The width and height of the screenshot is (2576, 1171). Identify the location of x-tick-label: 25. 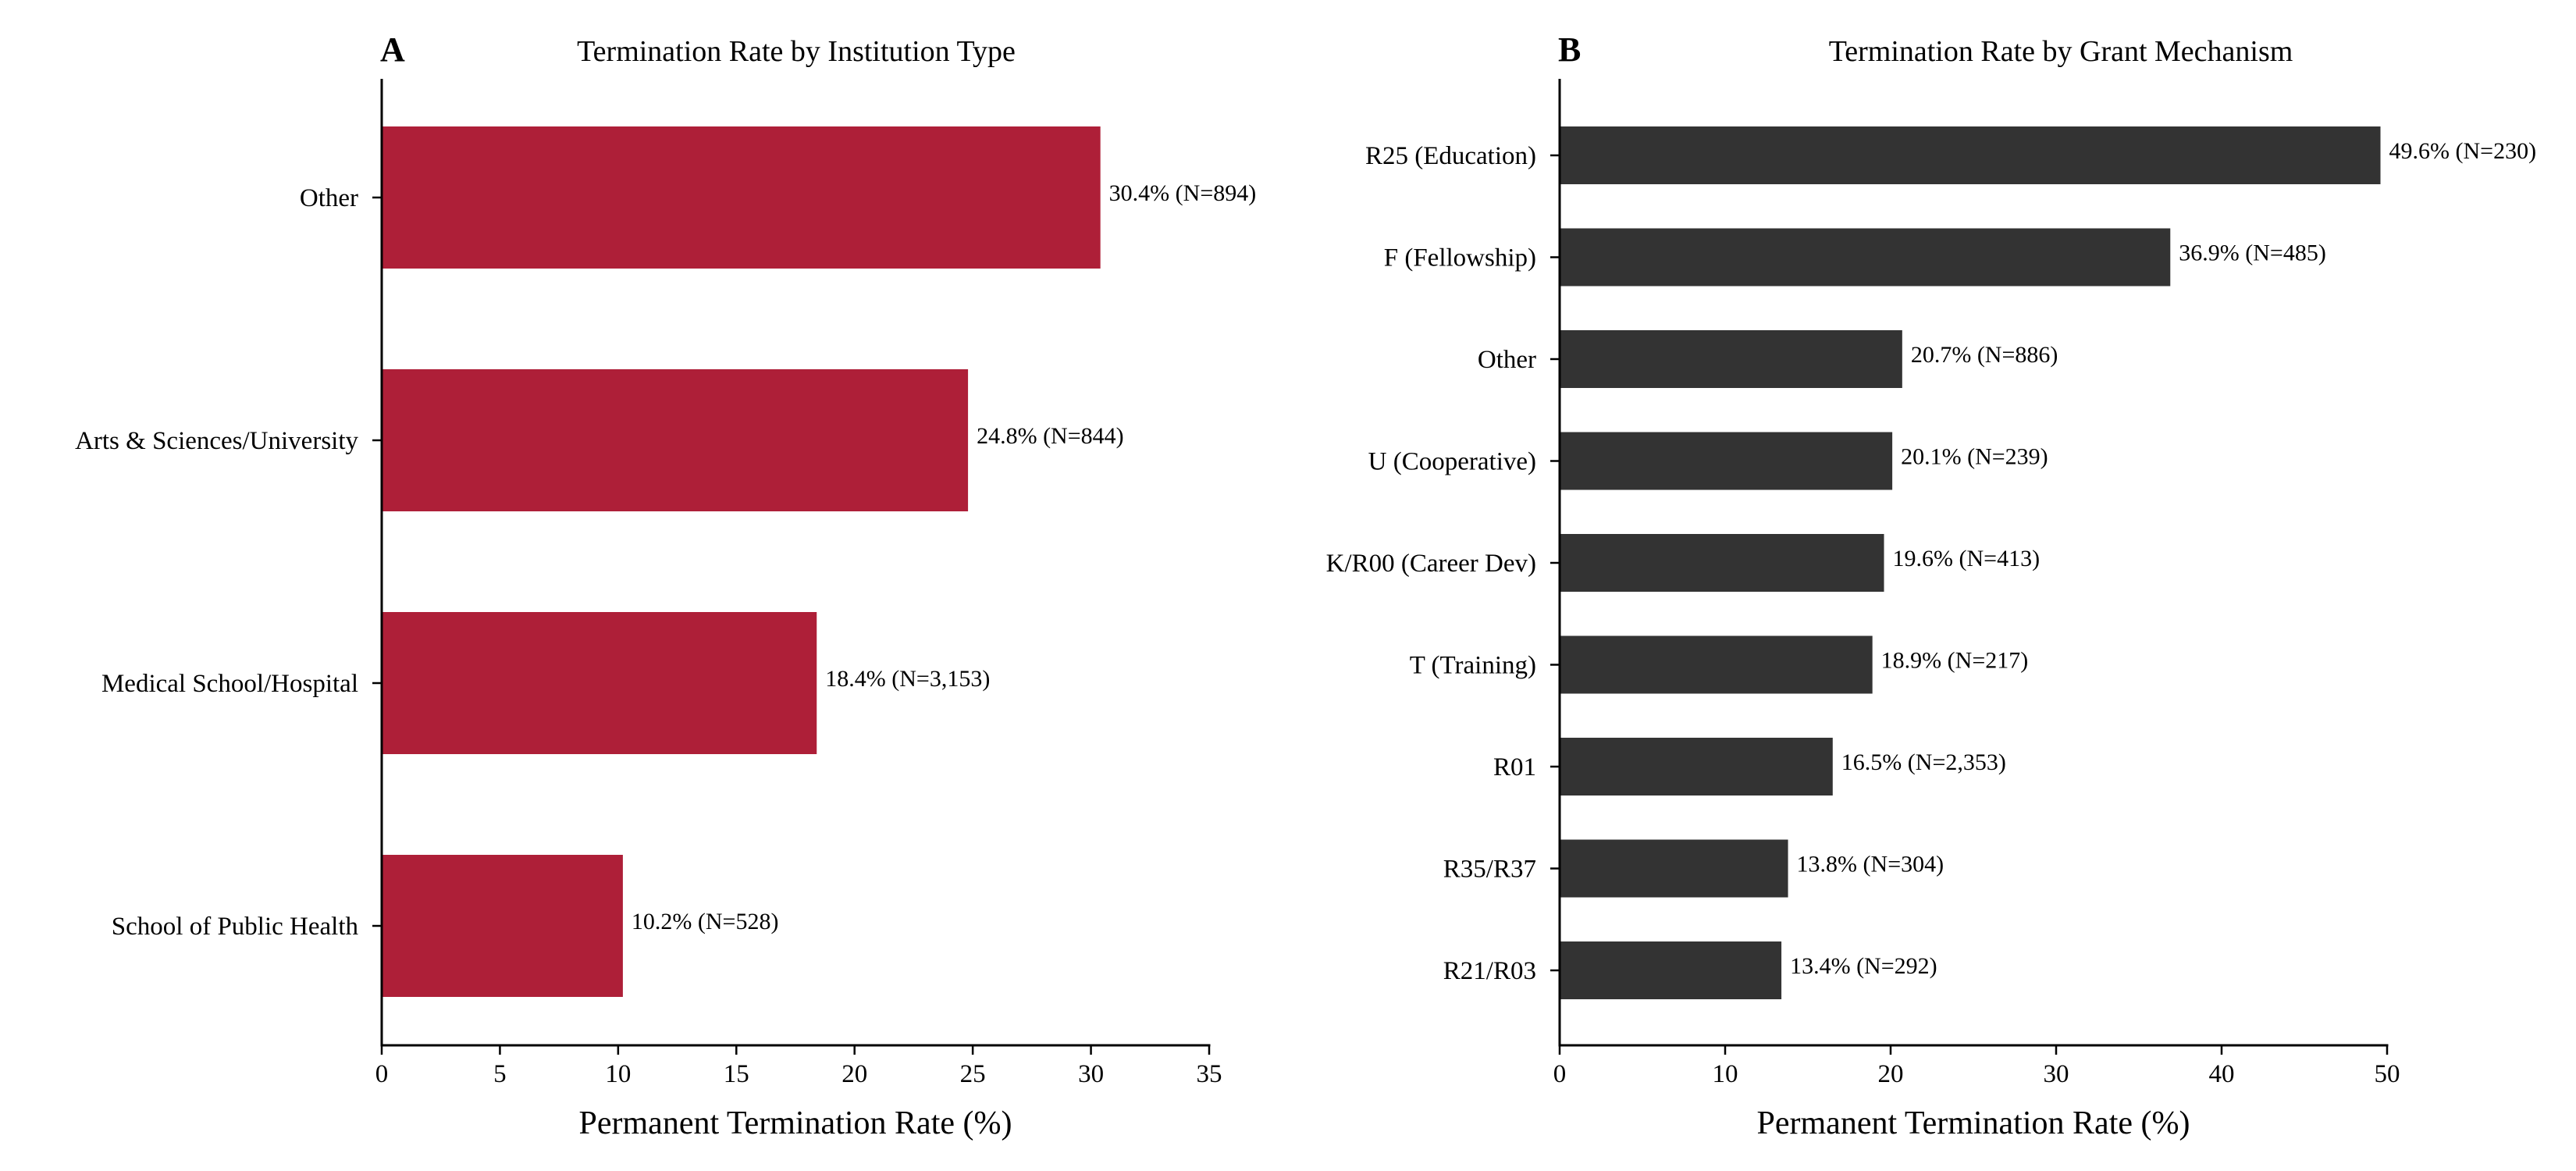
(973, 1074).